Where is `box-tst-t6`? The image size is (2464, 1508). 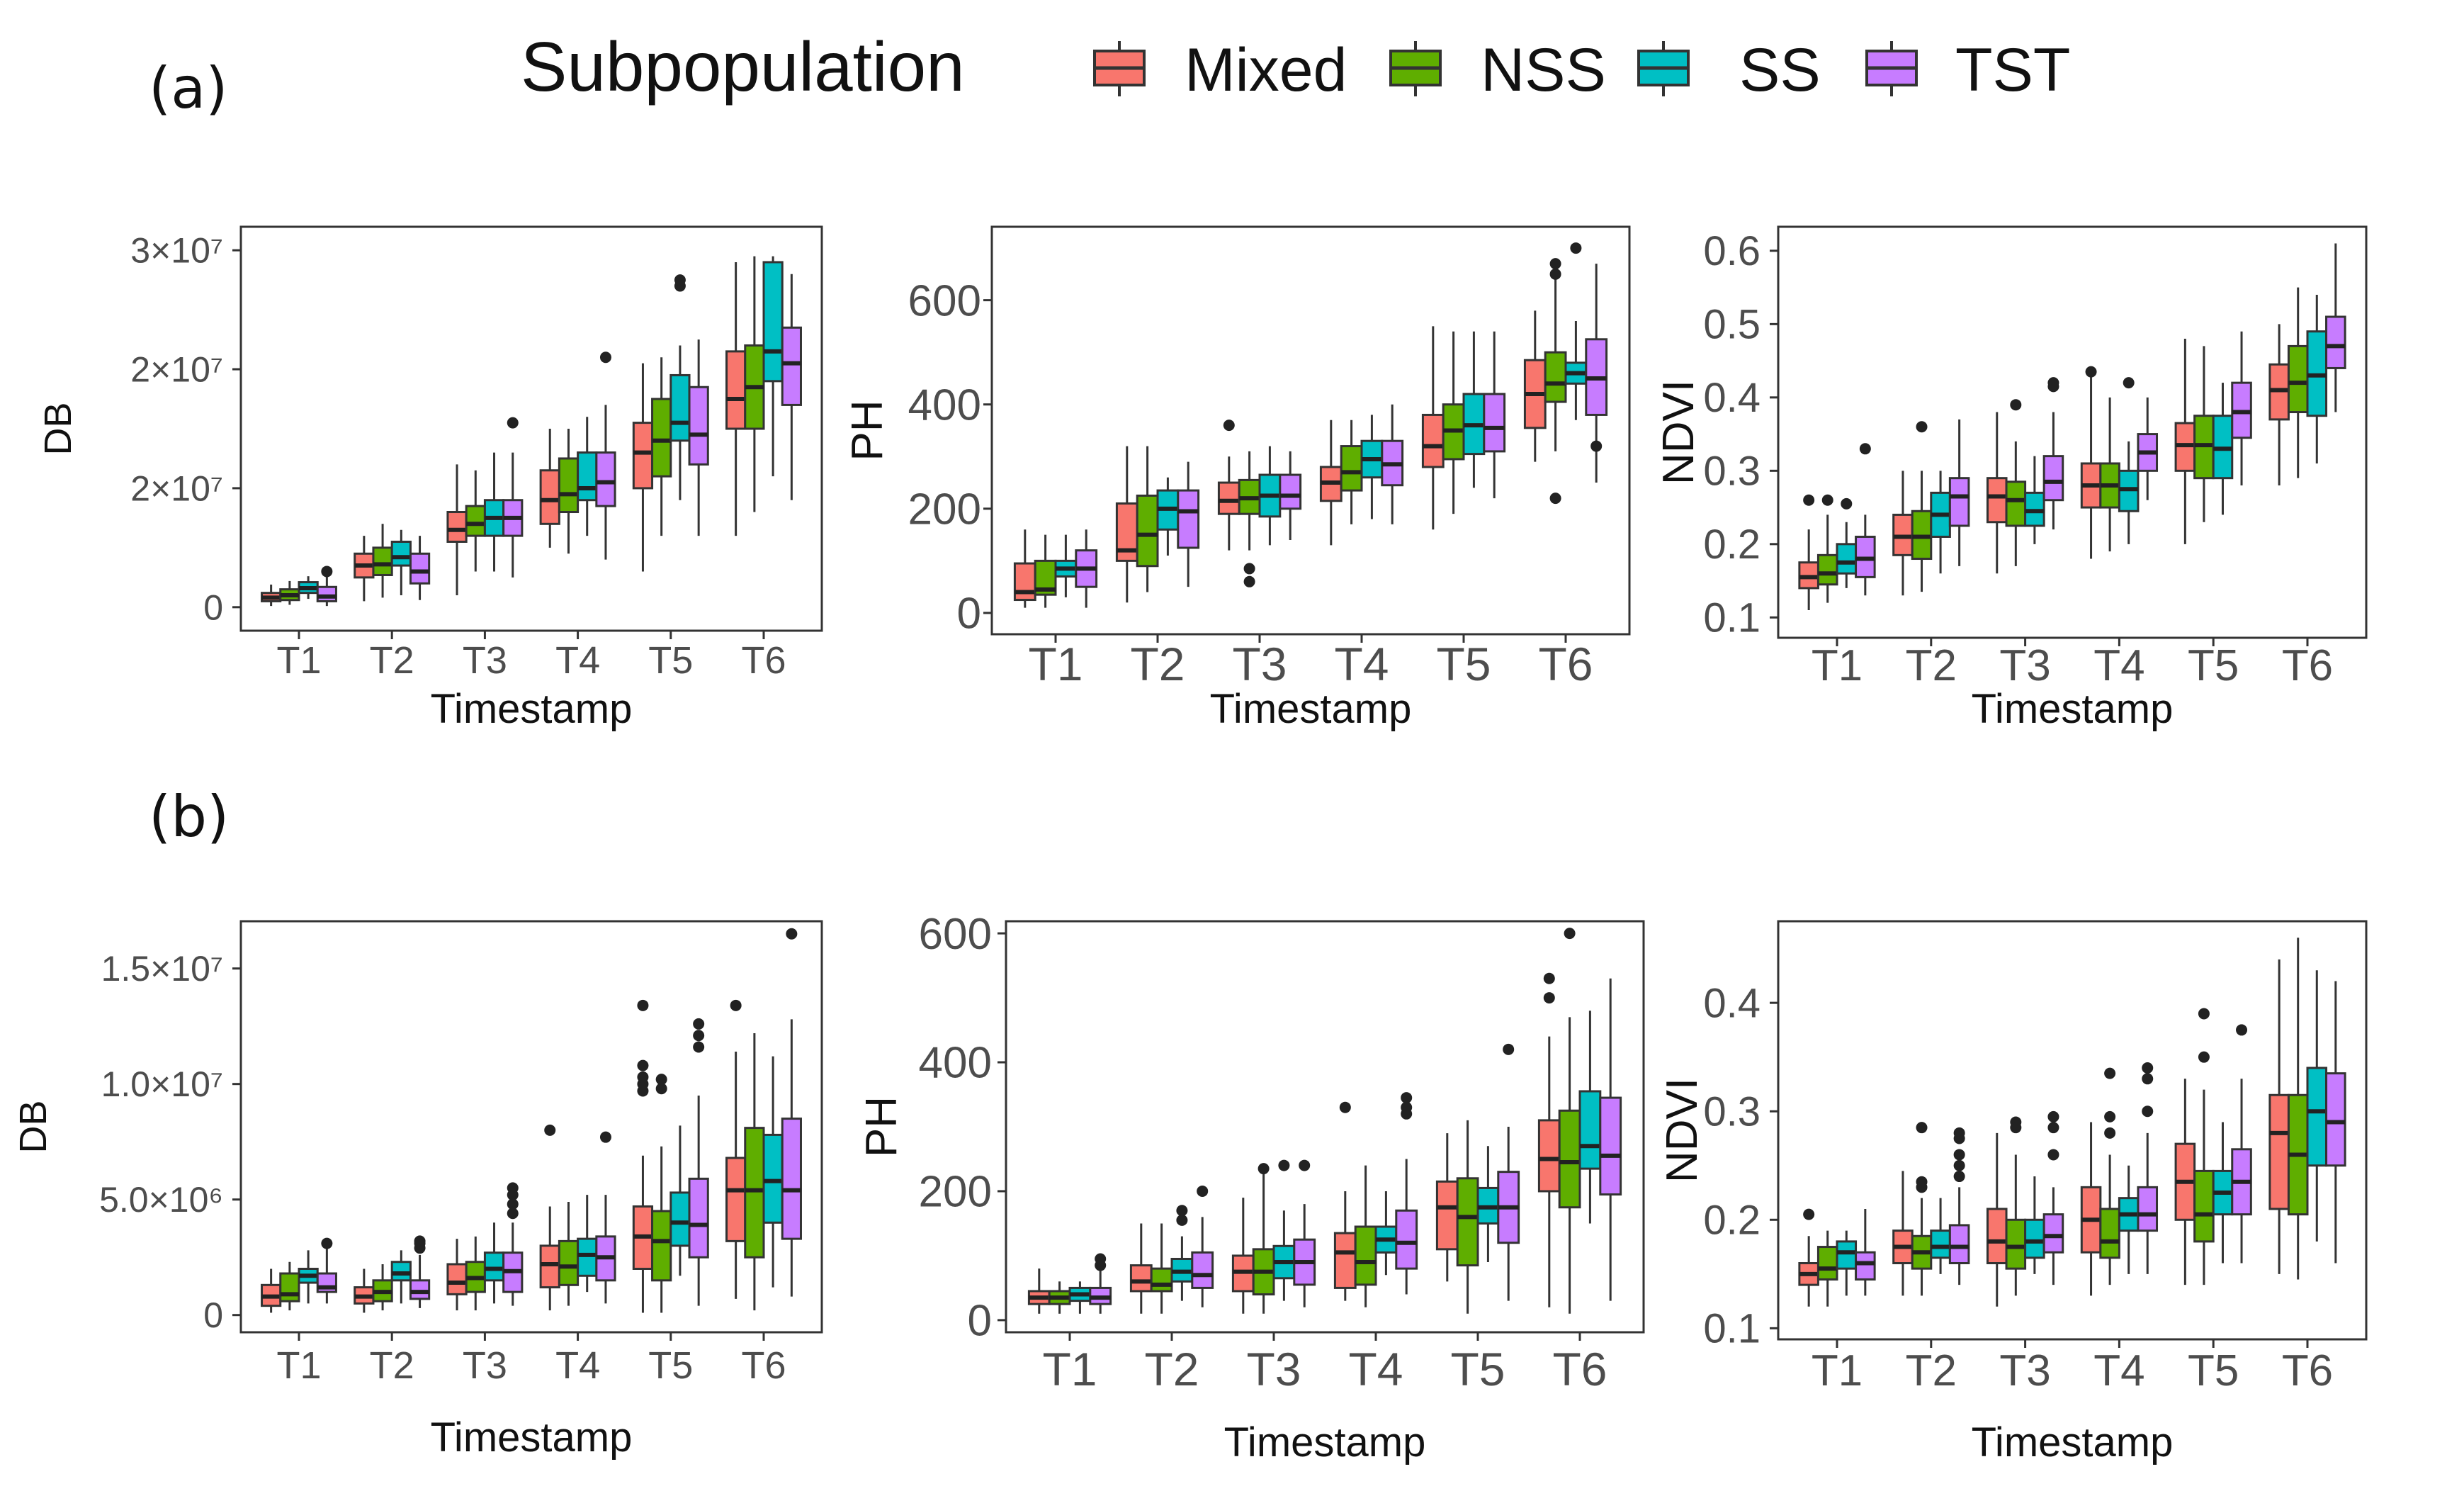 box-tst-t6 is located at coordinates (791, 1112).